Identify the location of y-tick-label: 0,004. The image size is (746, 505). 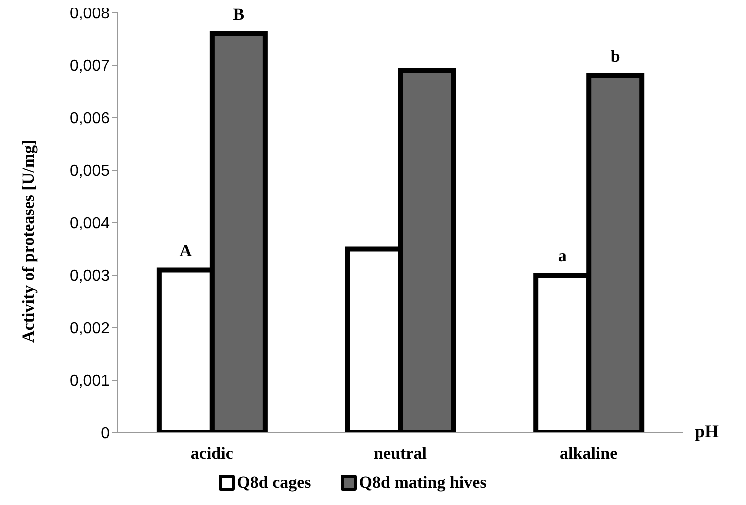
(90, 224).